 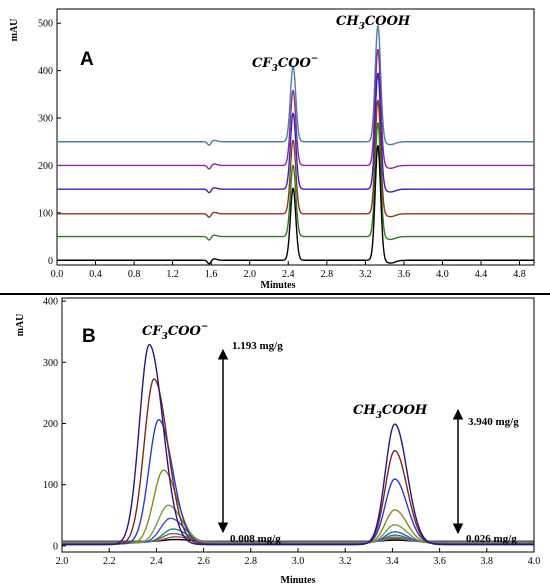 I want to click on ch3cooh-low-concentration: 0.026 mg/g, so click(x=491, y=539).